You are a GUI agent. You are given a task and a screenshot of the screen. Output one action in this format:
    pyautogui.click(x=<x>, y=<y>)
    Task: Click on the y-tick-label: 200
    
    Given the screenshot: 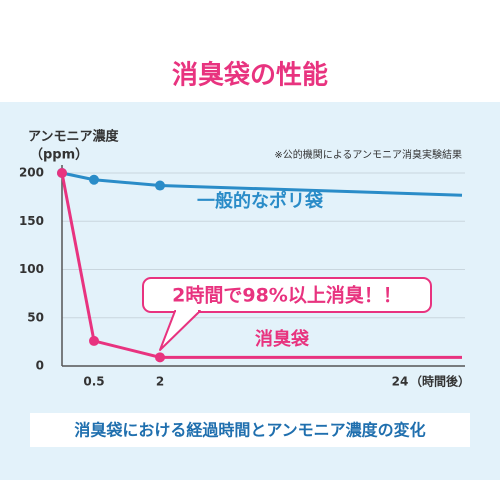 What is the action you would take?
    pyautogui.click(x=31, y=173)
    